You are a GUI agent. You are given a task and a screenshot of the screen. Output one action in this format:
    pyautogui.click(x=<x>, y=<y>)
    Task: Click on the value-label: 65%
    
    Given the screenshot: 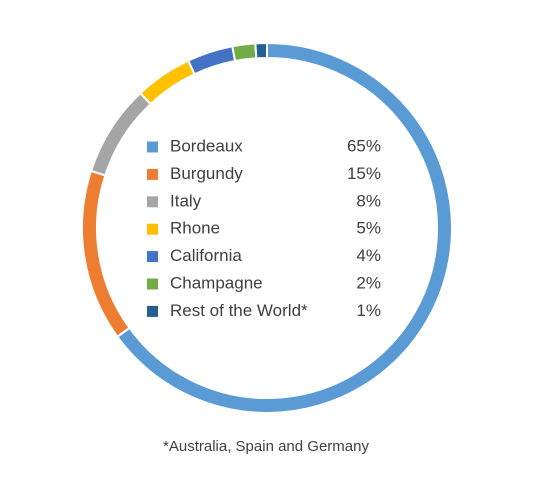 What is the action you would take?
    pyautogui.click(x=364, y=145)
    